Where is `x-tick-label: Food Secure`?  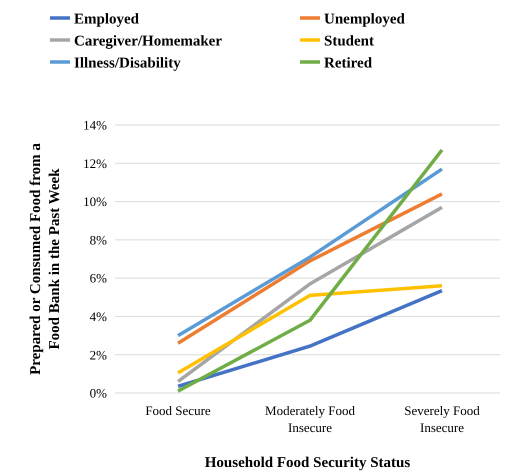 x-tick-label: Food Secure is located at coordinates (178, 410).